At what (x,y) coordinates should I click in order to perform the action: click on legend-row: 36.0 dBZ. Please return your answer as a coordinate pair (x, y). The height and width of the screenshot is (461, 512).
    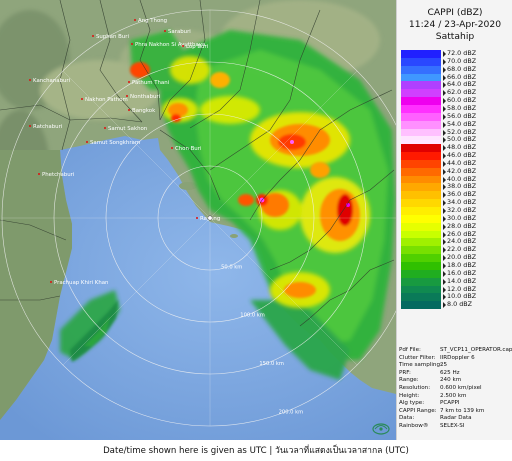
    Looking at the image, I should click on (455, 195).